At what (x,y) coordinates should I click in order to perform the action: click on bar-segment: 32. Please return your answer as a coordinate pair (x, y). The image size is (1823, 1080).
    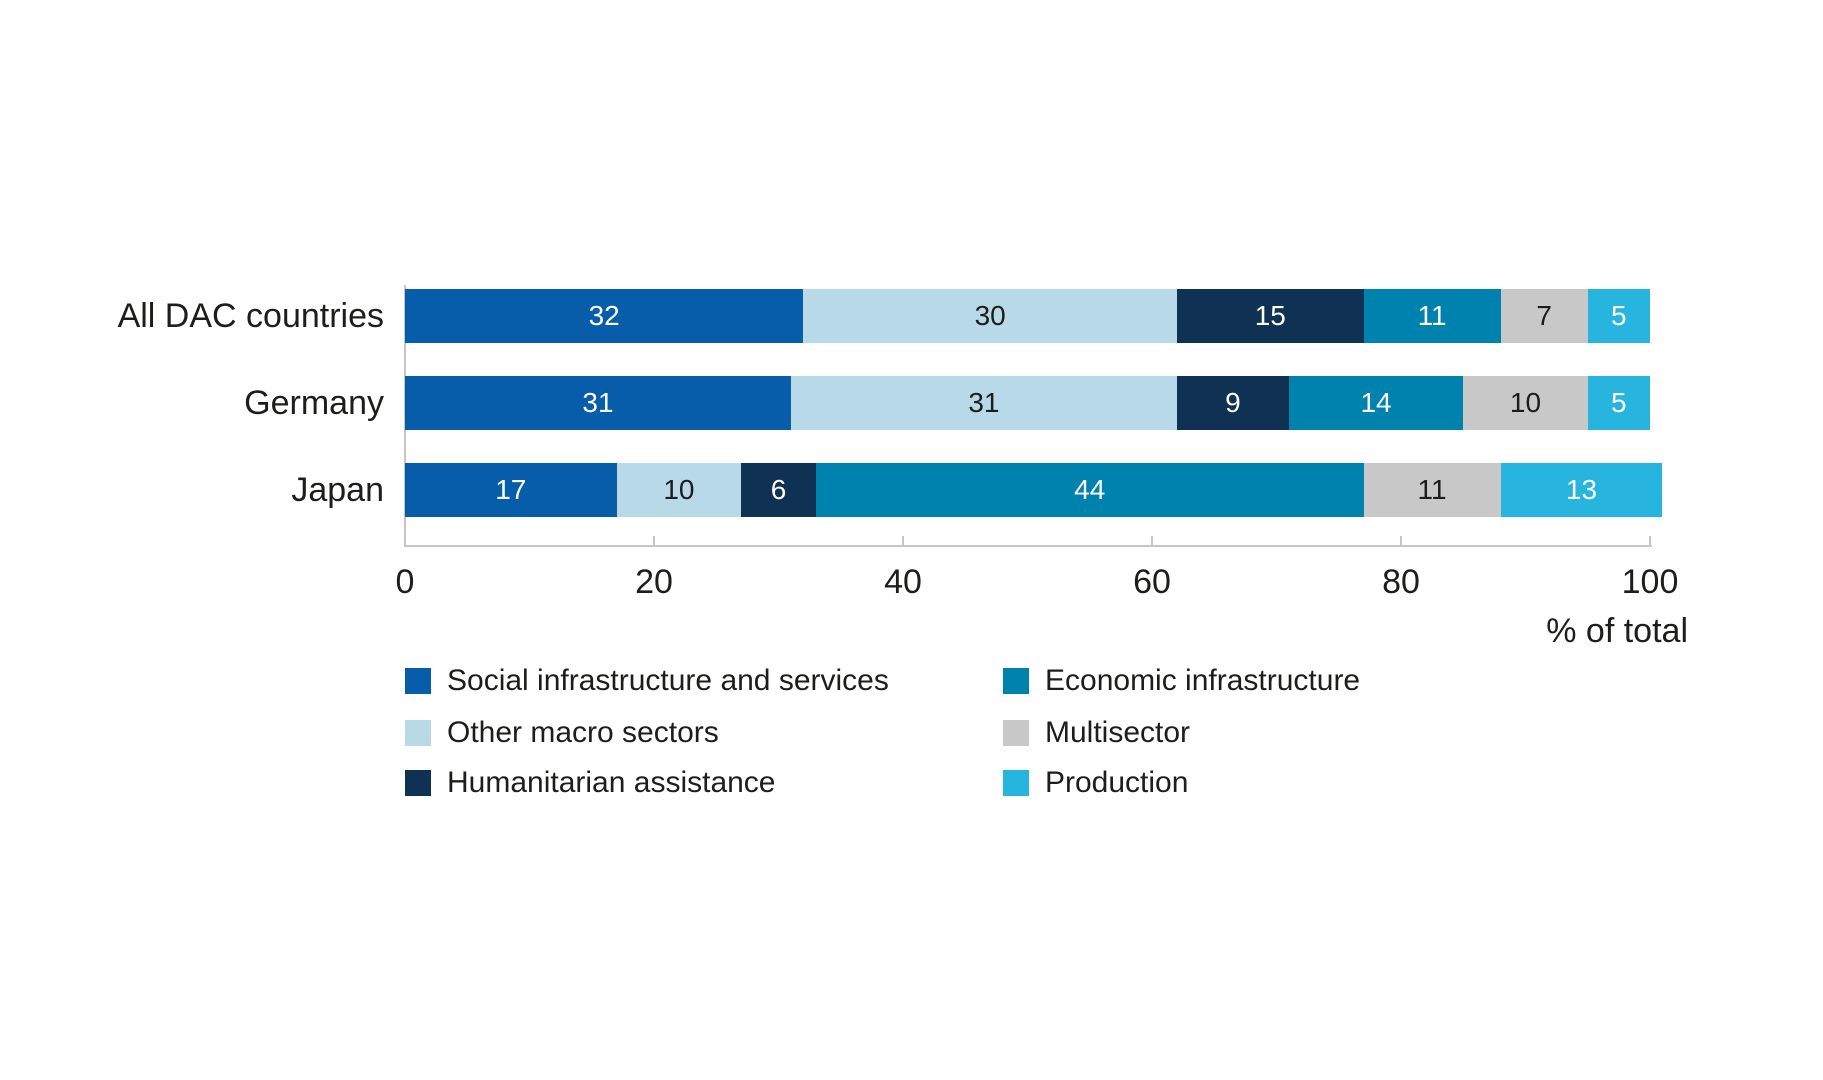
    Looking at the image, I should click on (604, 316).